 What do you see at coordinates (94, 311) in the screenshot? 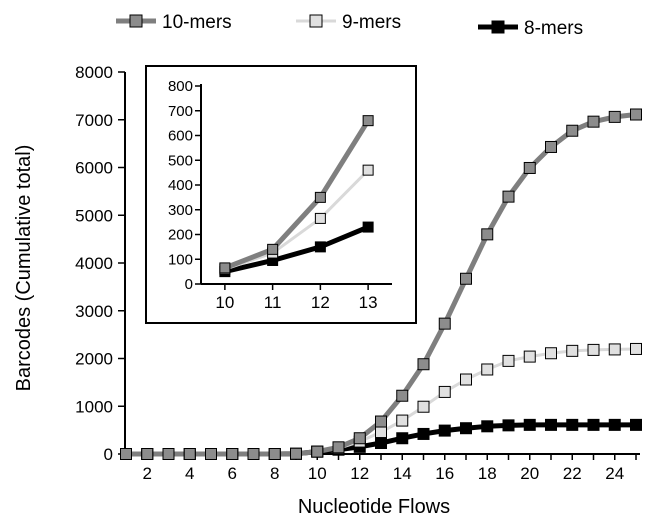
I see `y-tick-label: 3000` at bounding box center [94, 311].